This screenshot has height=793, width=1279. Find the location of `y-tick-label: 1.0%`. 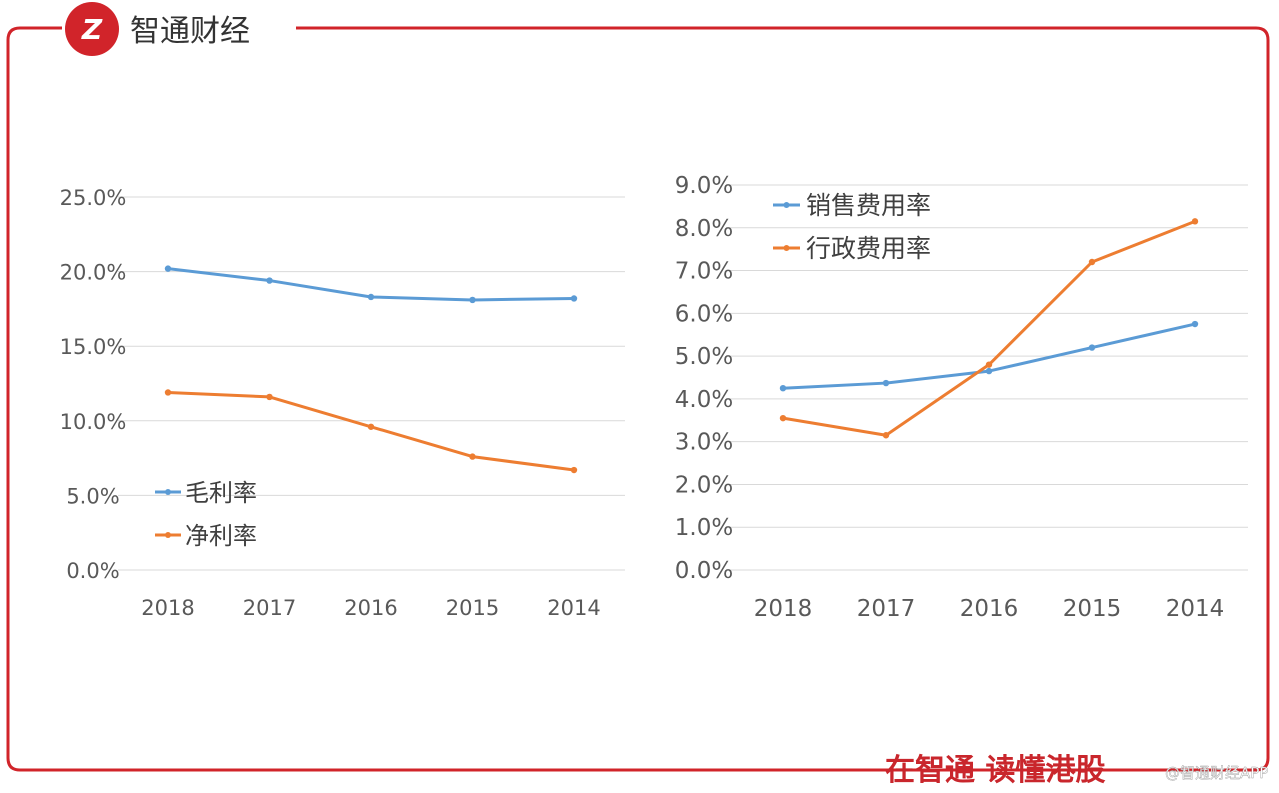

y-tick-label: 1.0% is located at coordinates (704, 528).